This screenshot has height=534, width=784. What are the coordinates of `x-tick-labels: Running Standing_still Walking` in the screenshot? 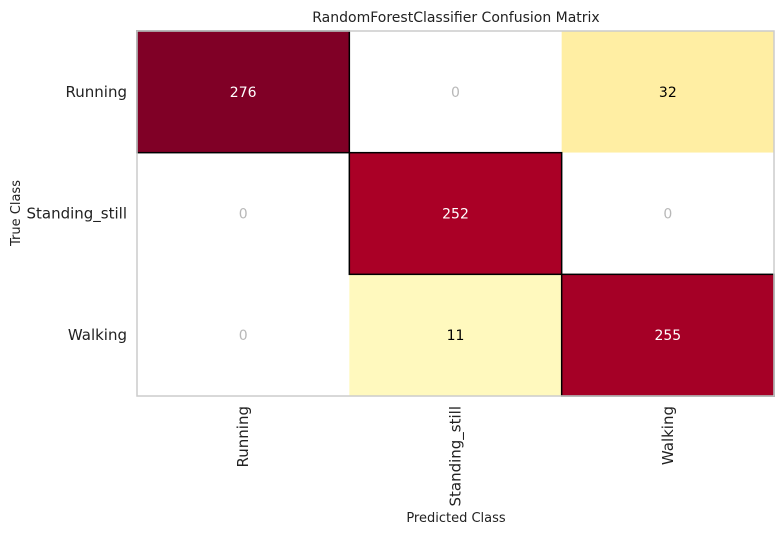 It's located at (455, 456).